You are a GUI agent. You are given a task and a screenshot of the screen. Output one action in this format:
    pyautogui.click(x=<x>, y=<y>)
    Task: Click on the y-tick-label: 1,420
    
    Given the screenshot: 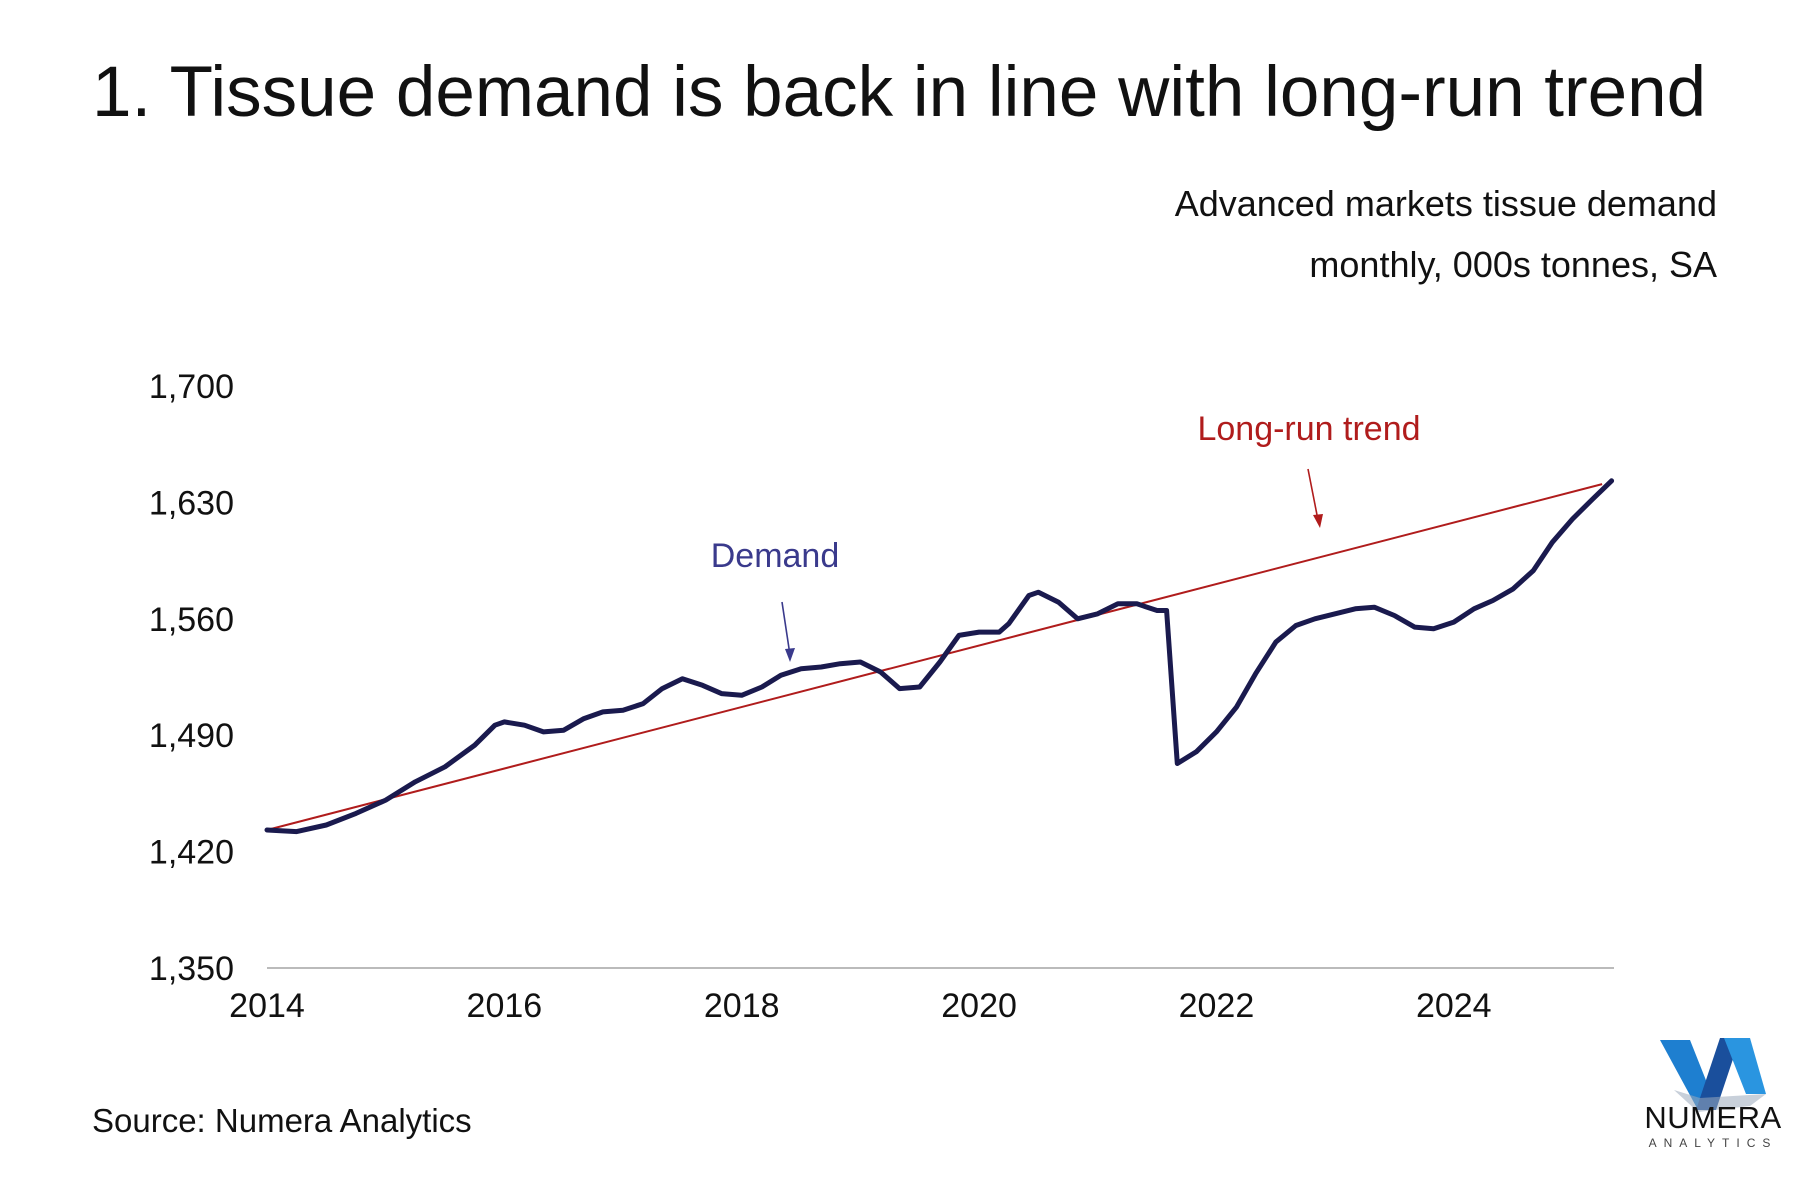 What is the action you would take?
    pyautogui.click(x=191, y=853)
    